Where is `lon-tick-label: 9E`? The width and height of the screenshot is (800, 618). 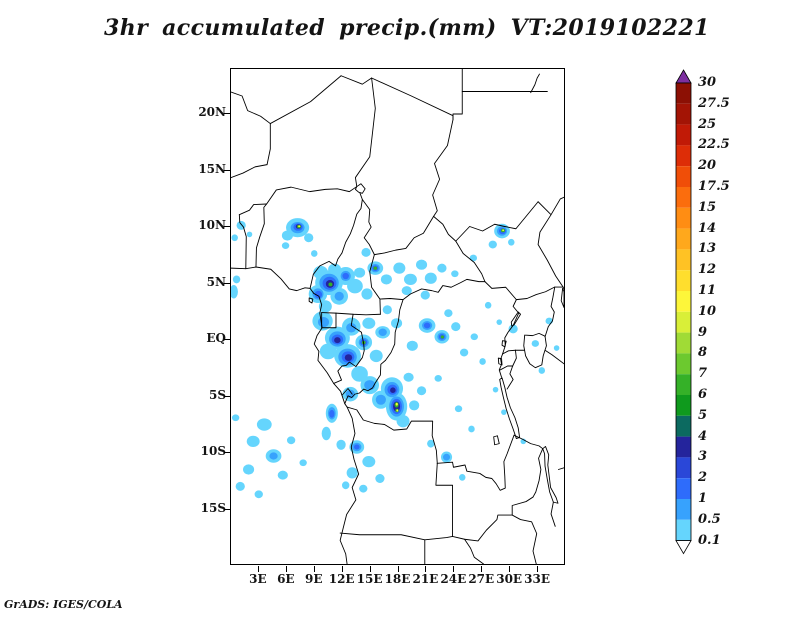 lon-tick-label: 9E is located at coordinates (314, 579).